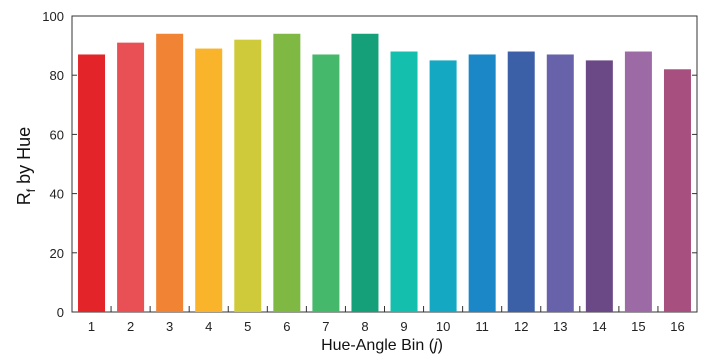 This screenshot has width=704, height=358. Describe the element at coordinates (325, 326) in the screenshot. I see `x-tick-label: 7` at that location.